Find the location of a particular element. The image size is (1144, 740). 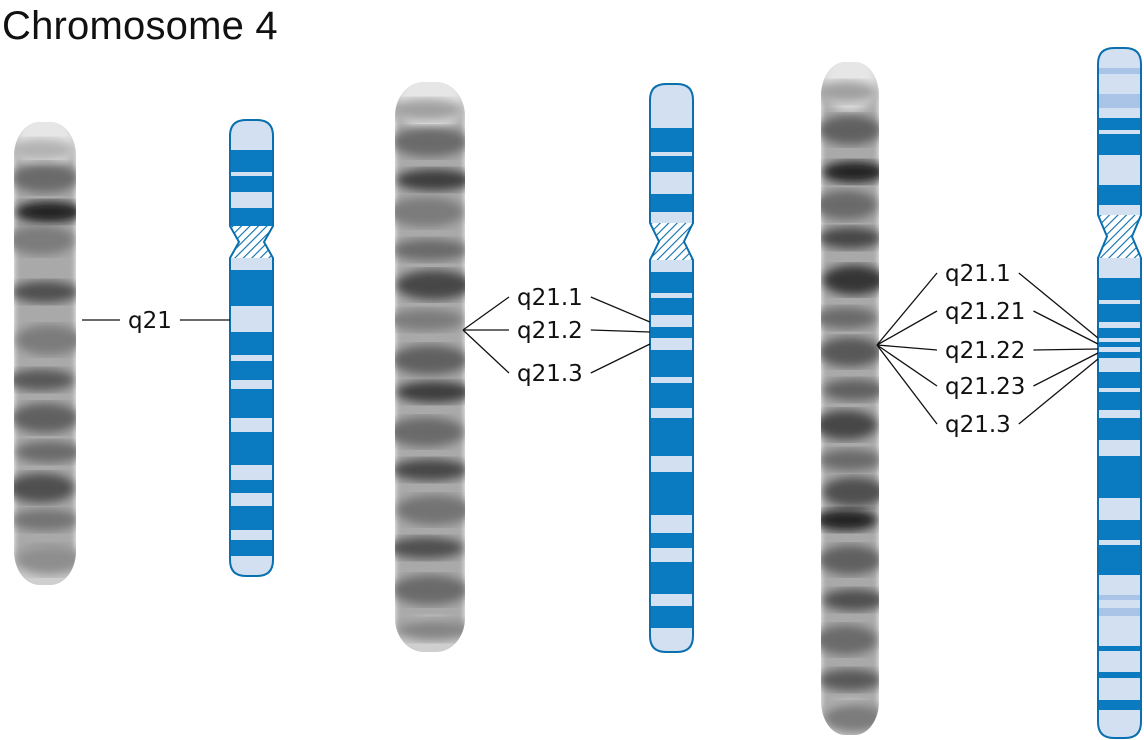

page-title: Chromosome 4 is located at coordinates (140, 26).